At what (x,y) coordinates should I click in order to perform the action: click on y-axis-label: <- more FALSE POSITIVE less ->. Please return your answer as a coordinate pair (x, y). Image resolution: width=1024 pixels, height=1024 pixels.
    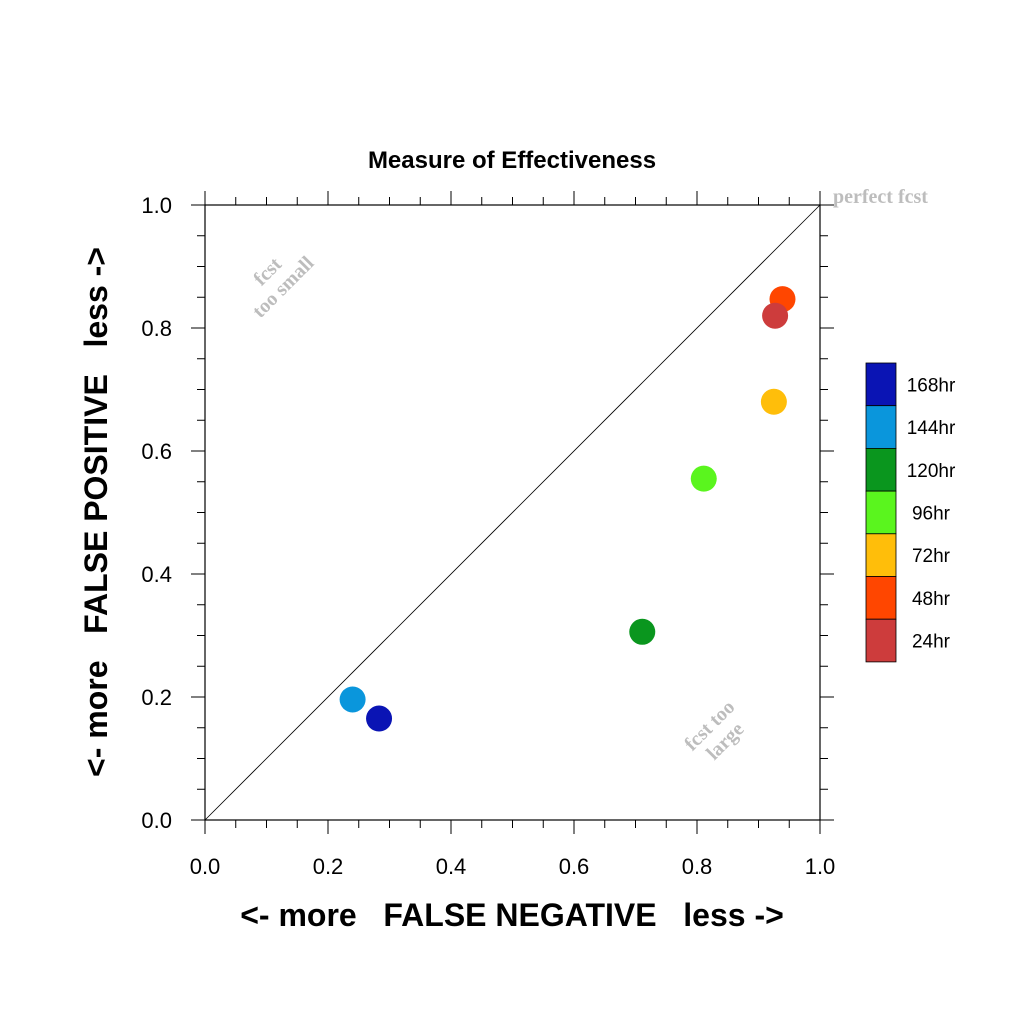
    Looking at the image, I should click on (96, 512).